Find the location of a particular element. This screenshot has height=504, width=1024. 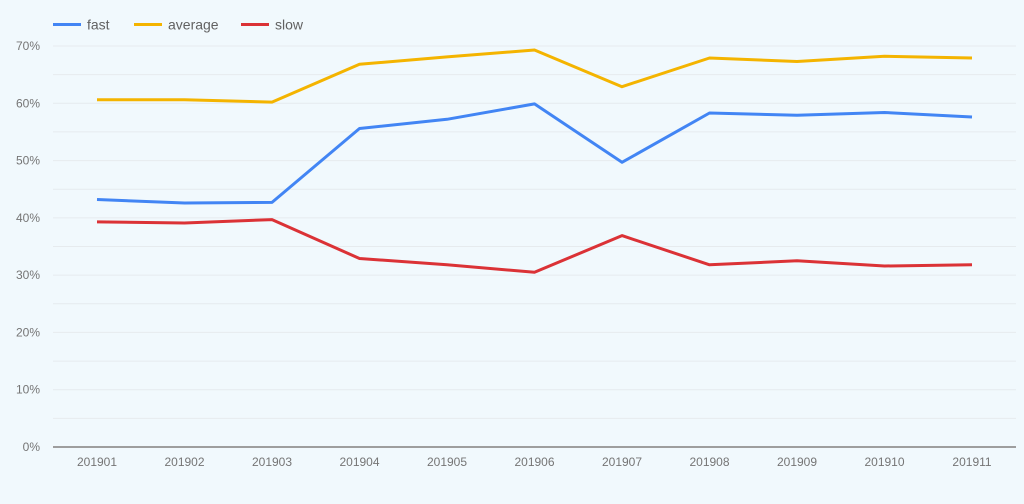

x-tick-label: 201904 is located at coordinates (359, 462).